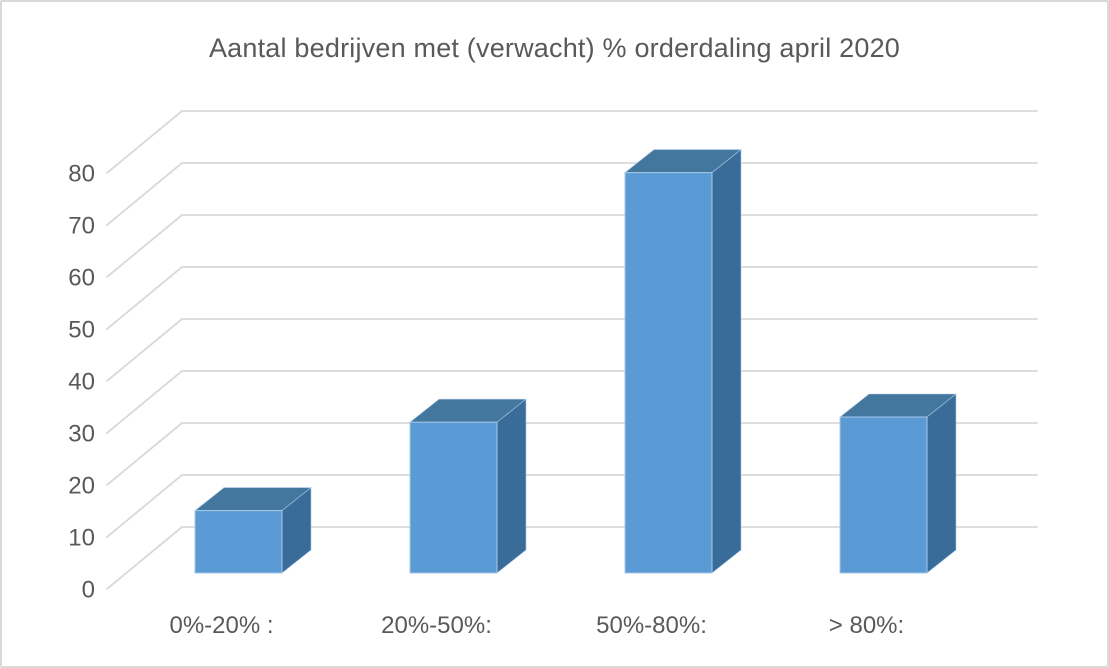 Image resolution: width=1109 pixels, height=668 pixels. I want to click on y-tick-label-30: 30, so click(81, 434).